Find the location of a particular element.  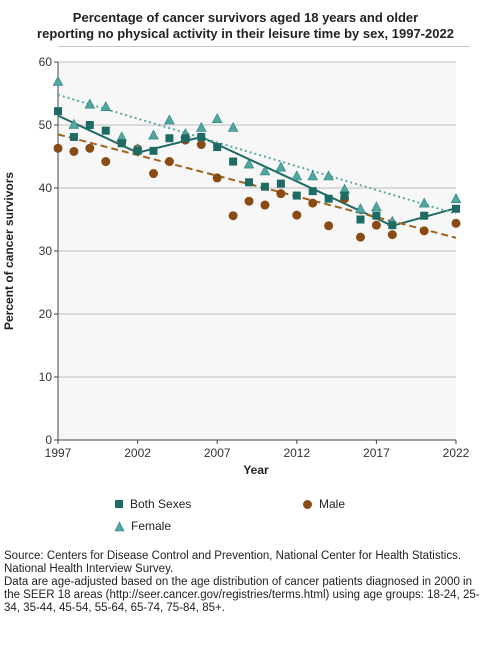

legend-label-male: Male is located at coordinates (332, 504).